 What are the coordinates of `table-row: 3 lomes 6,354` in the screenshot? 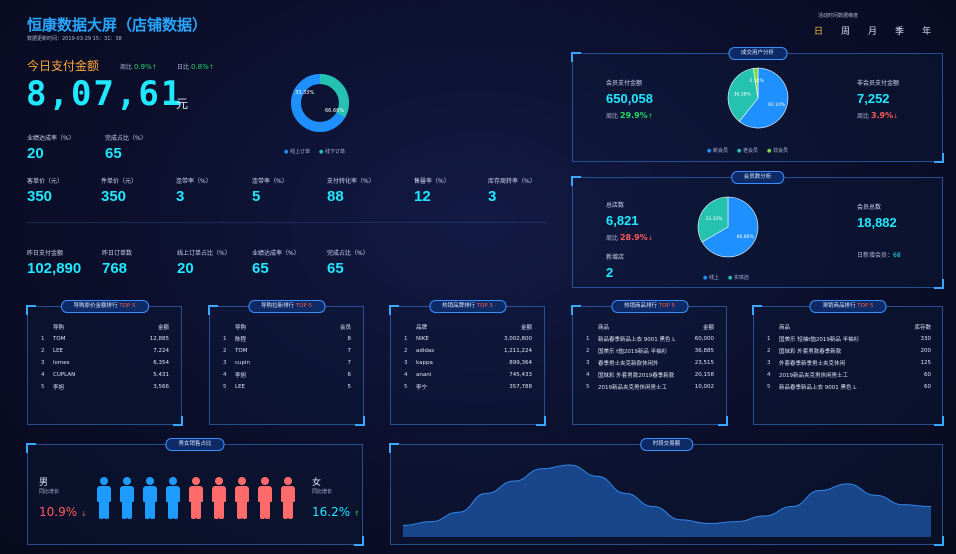 It's located at (105, 363).